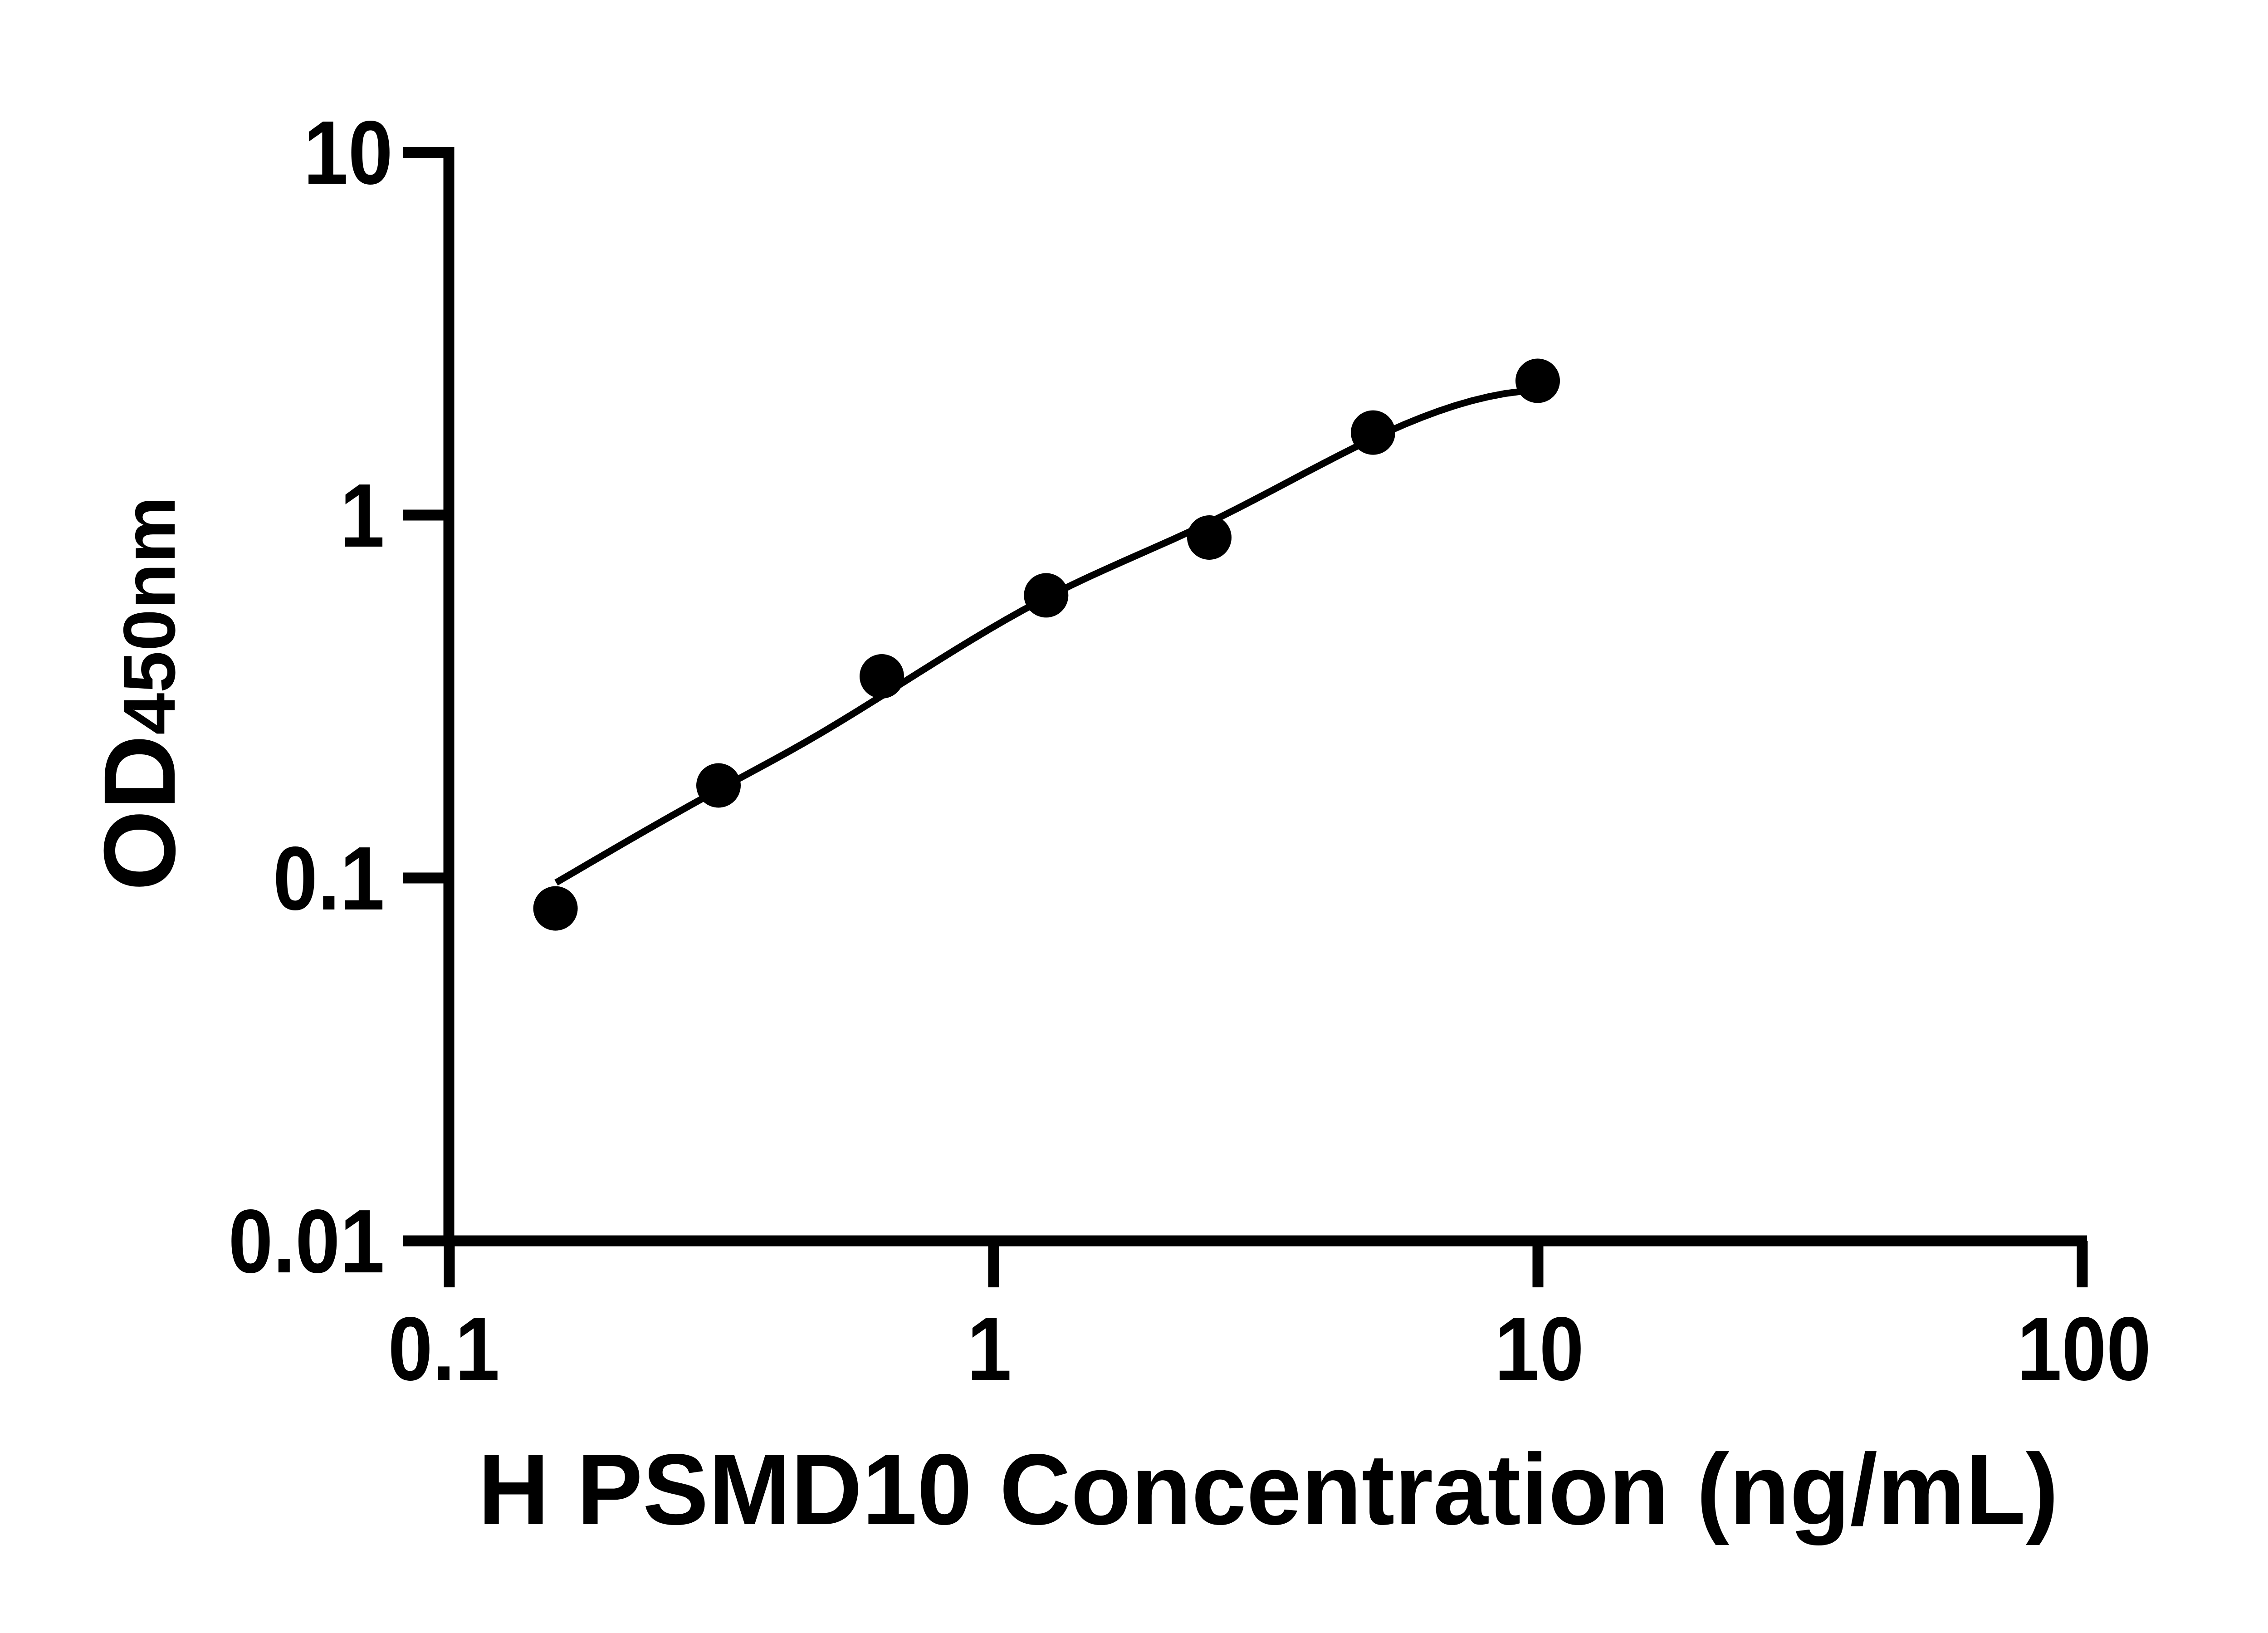 The height and width of the screenshot is (1633, 2268). I want to click on svg-text: H PSMD10 Concentration (ng/mL), so click(1268, 1489).